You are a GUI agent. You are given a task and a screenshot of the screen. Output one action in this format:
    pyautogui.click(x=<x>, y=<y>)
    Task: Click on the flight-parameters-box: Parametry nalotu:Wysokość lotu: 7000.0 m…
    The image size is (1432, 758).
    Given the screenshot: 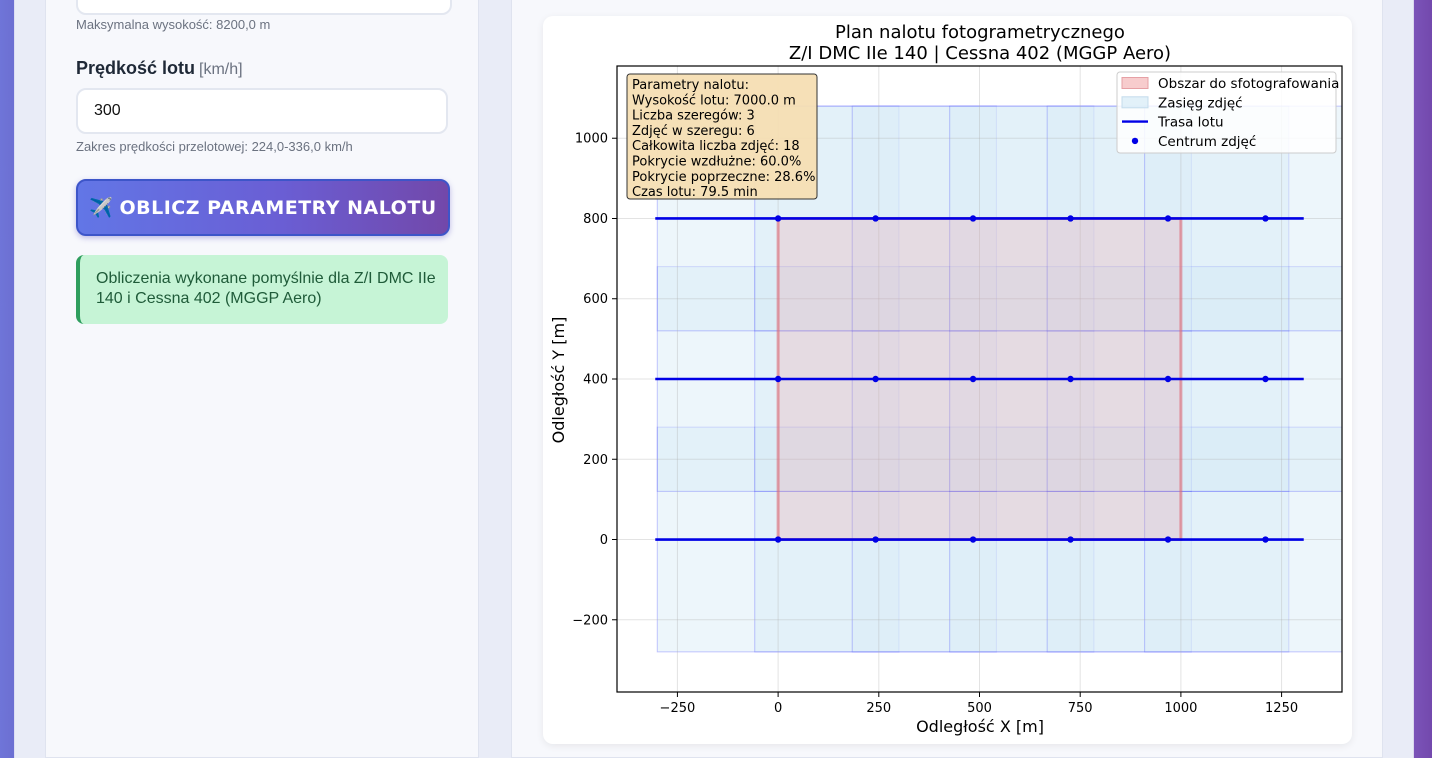 What is the action you would take?
    pyautogui.click(x=722, y=136)
    